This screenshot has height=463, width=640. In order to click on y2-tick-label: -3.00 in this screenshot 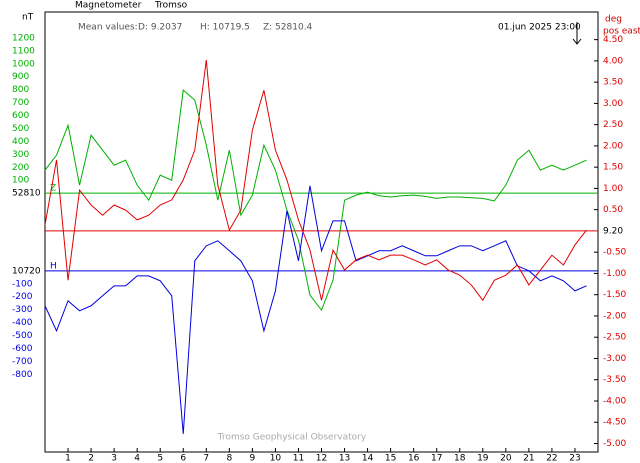, I will do `click(615, 359)`.